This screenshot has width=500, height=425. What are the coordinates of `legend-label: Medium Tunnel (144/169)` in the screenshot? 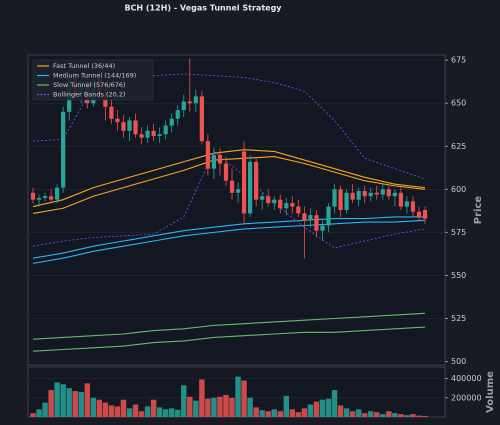 It's located at (94, 76).